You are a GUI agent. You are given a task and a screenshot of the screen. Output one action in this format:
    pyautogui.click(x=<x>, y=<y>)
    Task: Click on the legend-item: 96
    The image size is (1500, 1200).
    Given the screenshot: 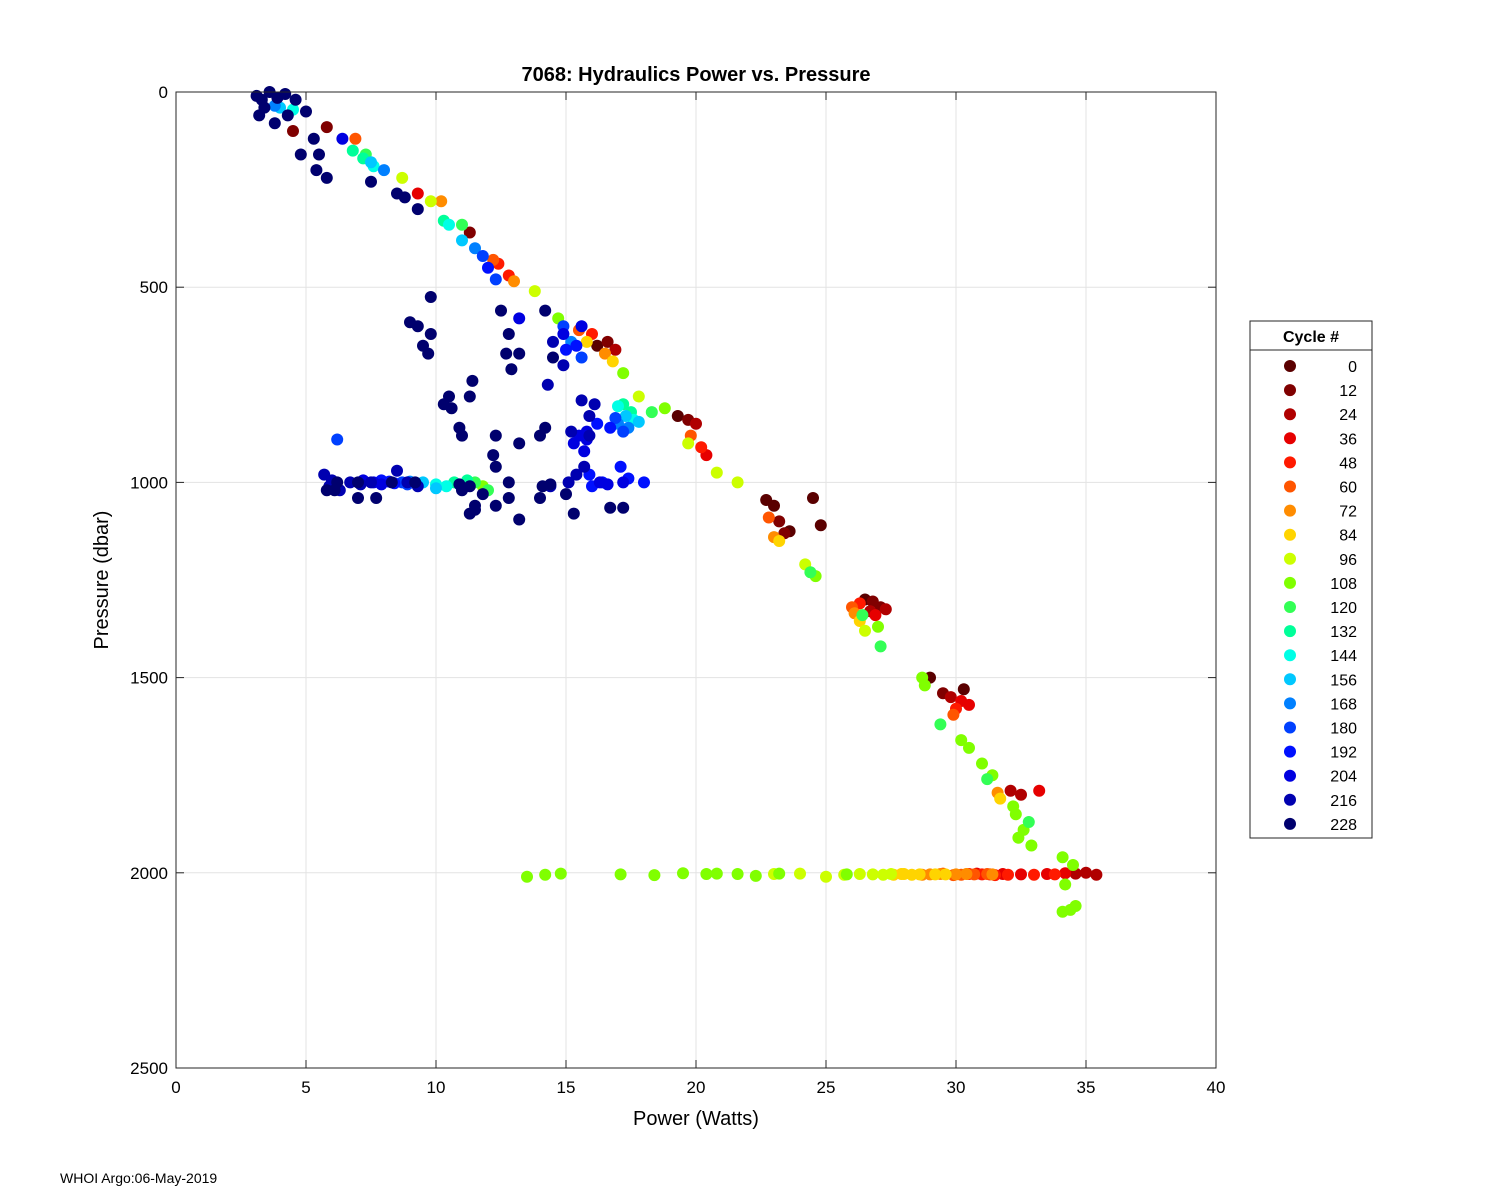 What is the action you would take?
    pyautogui.click(x=1320, y=560)
    